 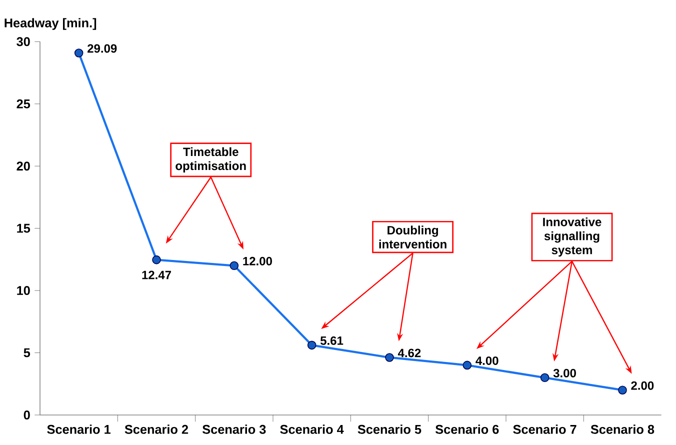 What do you see at coordinates (487, 360) in the screenshot?
I see `data-label: 4.00` at bounding box center [487, 360].